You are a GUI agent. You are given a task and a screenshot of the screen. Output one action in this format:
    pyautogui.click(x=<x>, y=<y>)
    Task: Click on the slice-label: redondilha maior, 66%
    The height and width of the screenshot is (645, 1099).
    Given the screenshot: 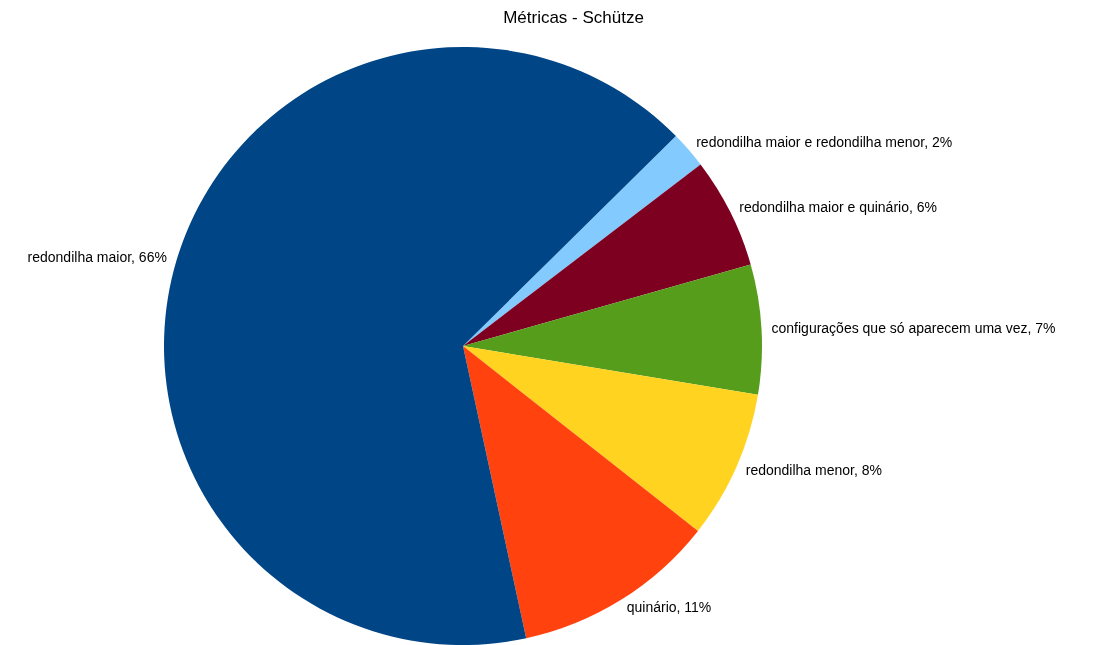 What is the action you would take?
    pyautogui.click(x=97, y=256)
    